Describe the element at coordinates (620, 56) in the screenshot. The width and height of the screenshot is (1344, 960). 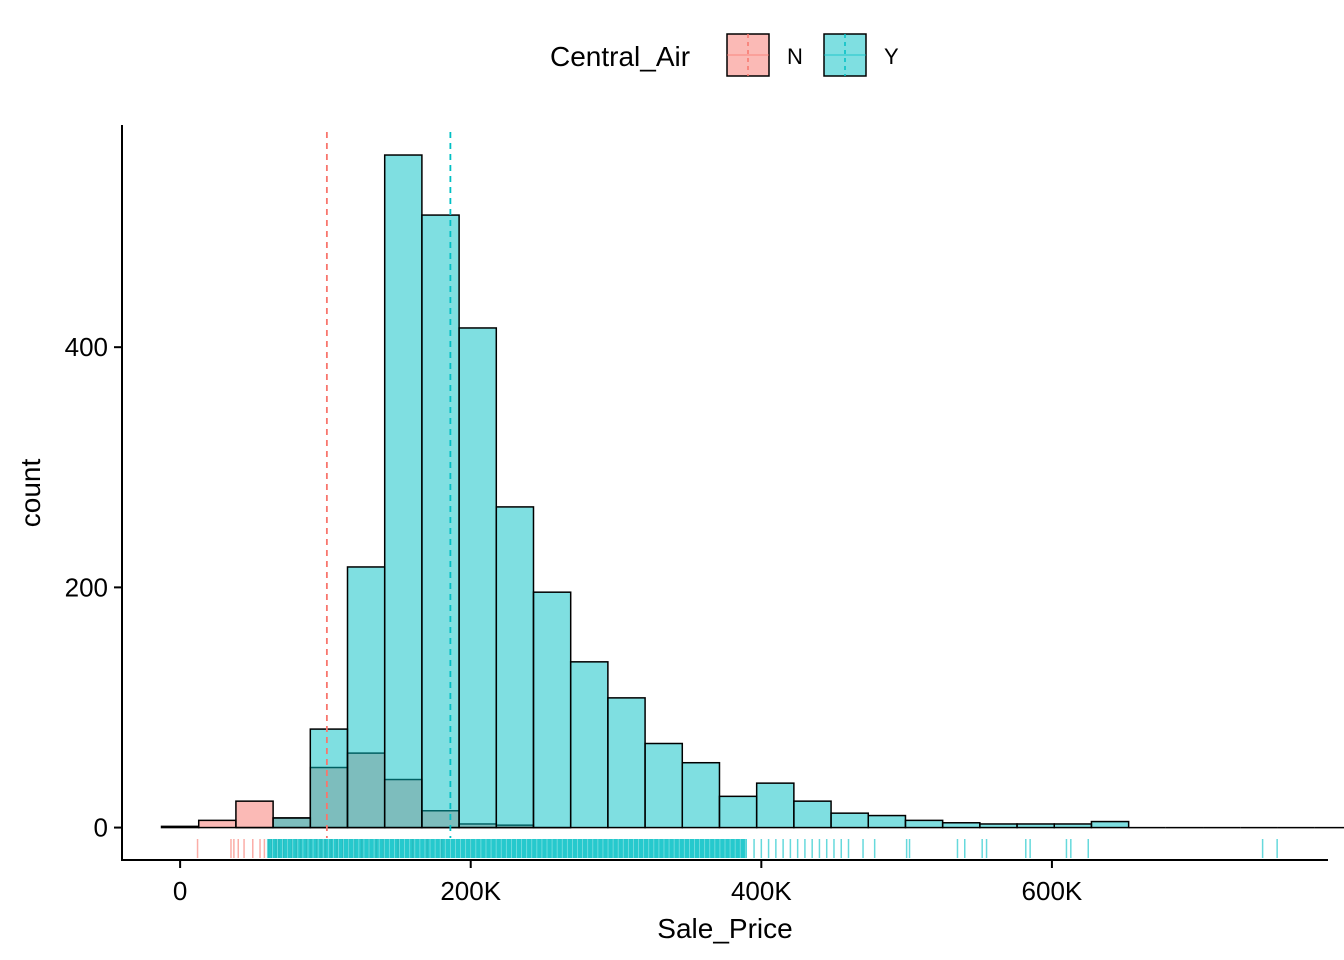
I see `legend-title: Central_Air` at that location.